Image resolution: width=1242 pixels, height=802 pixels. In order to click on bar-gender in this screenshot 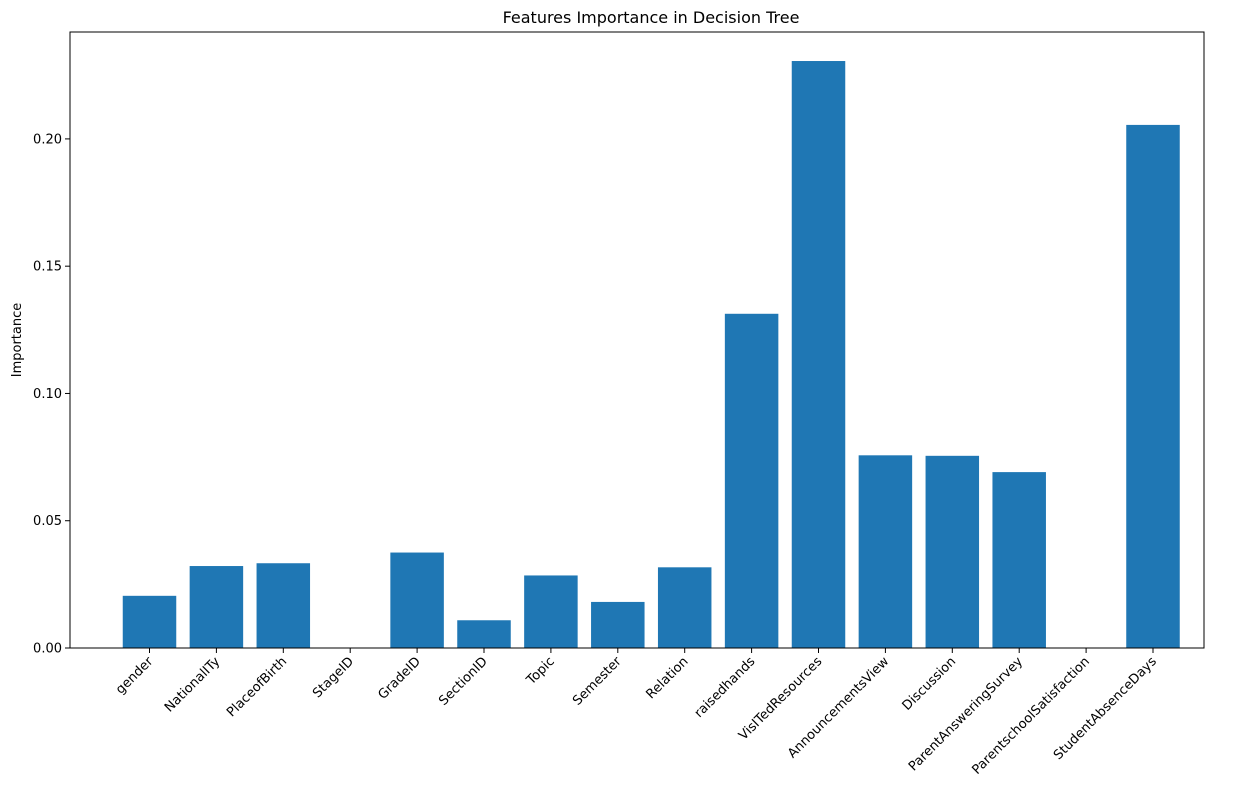, I will do `click(149, 621)`.